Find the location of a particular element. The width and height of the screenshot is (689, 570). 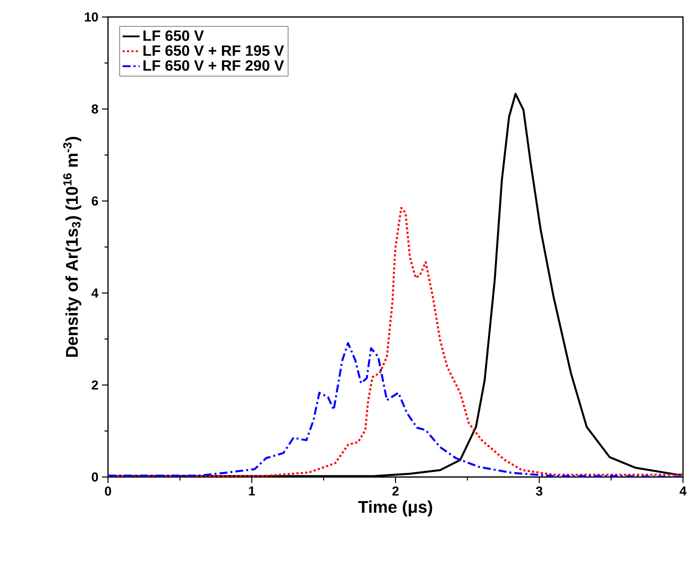

legend-label: LF 650 V + RF 290 V is located at coordinates (213, 65).